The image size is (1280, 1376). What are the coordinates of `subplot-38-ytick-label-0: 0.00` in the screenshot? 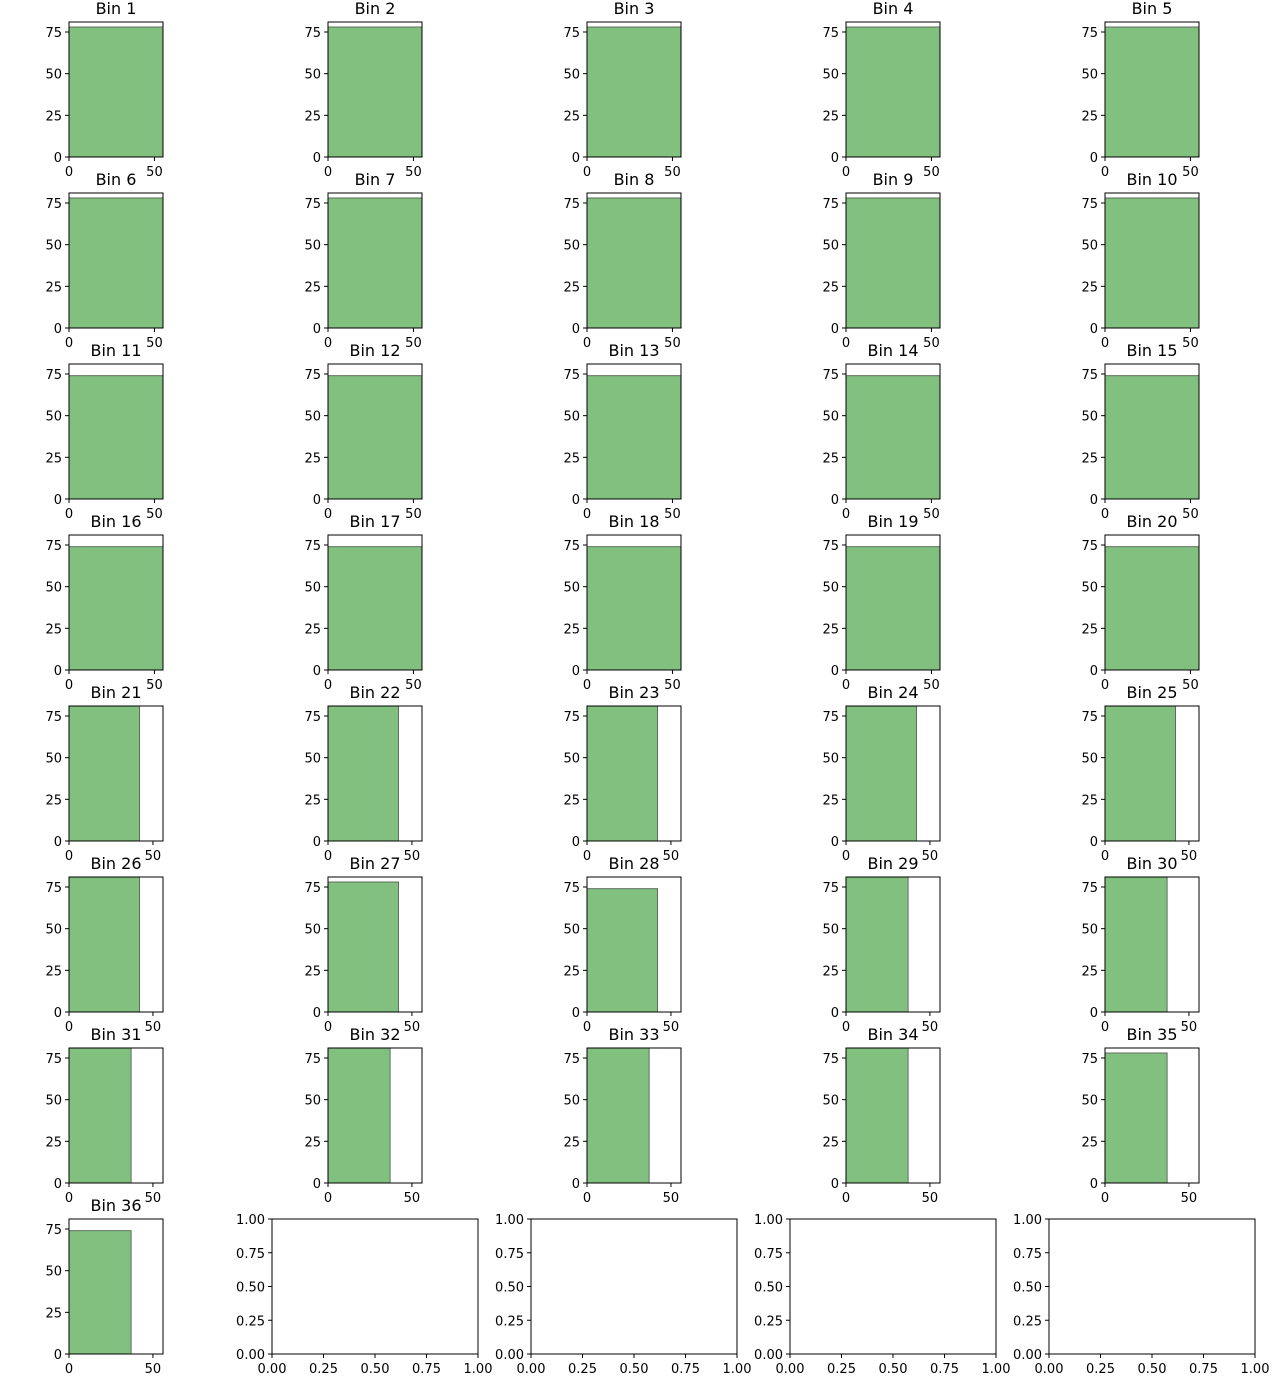 It's located at (509, 1355).